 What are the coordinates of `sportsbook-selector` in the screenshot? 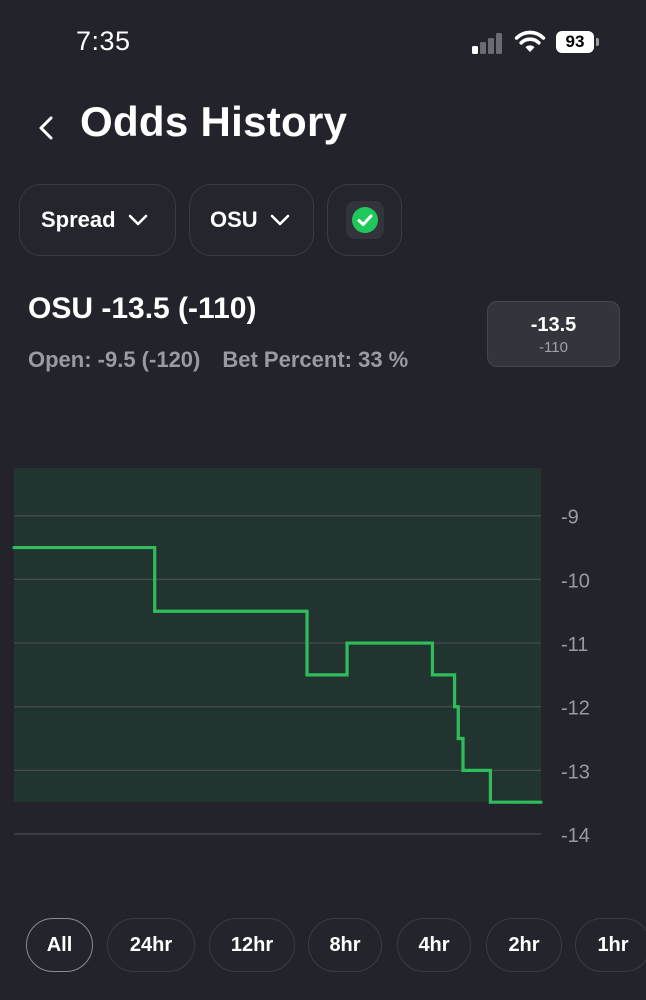 It's located at (364, 220).